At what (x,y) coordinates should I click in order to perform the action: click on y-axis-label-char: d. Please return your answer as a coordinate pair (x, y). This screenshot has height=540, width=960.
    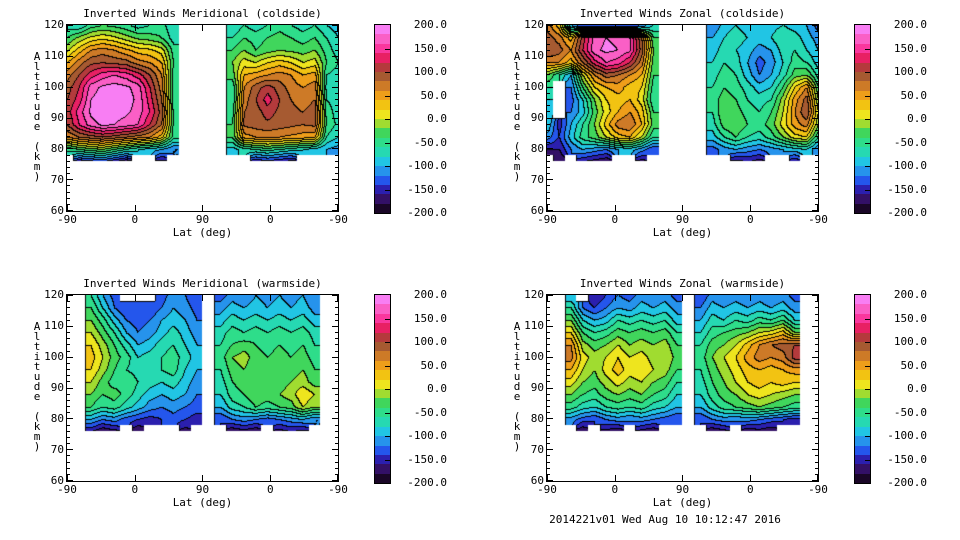
    Looking at the image, I should click on (37, 386).